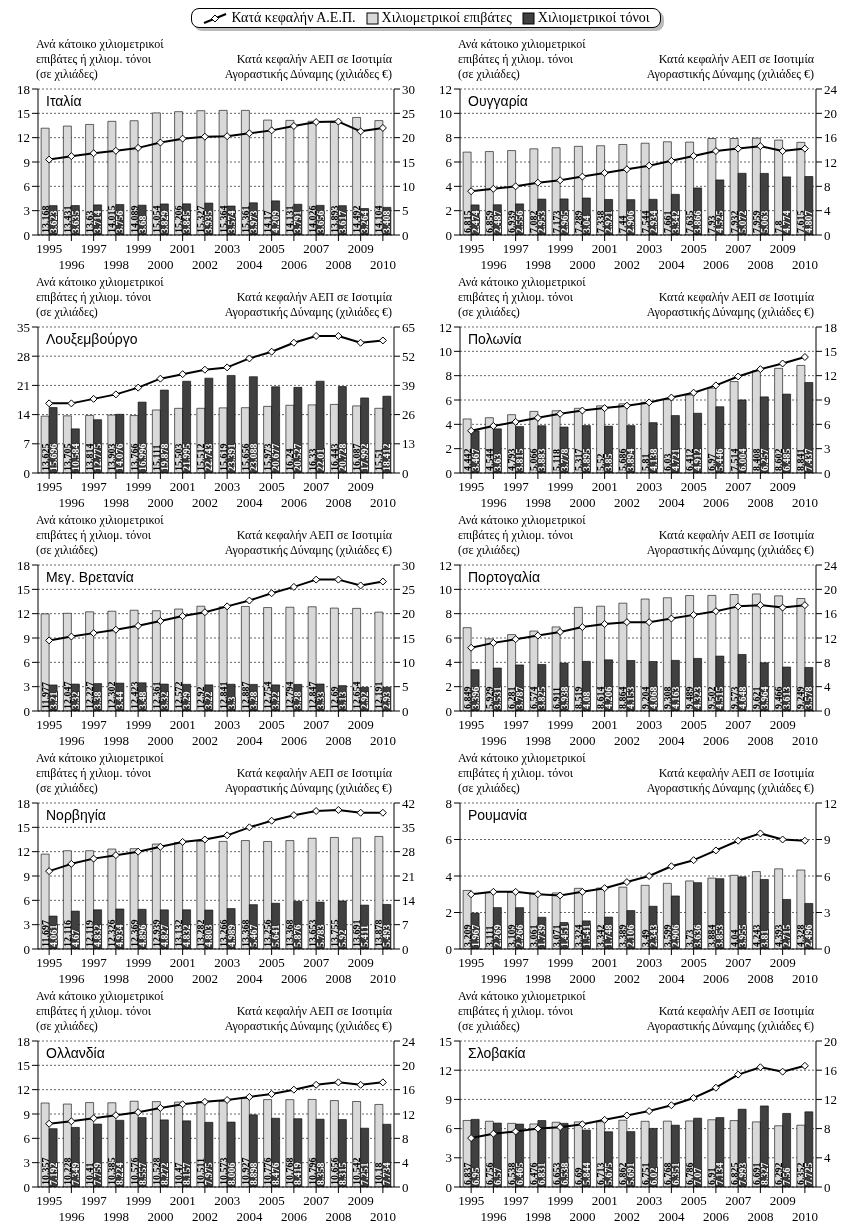  I want to click on y2-tick-label: 5, so click(405, 687).